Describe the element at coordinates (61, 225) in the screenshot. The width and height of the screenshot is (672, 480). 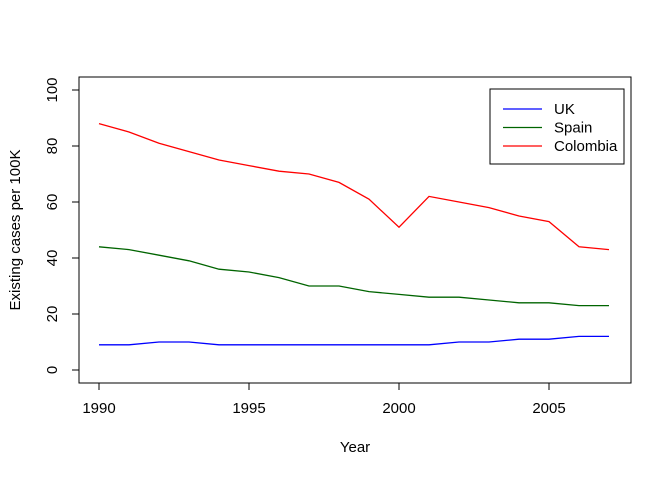
I see `y-axis: 0 20 40 60 80 100` at that location.